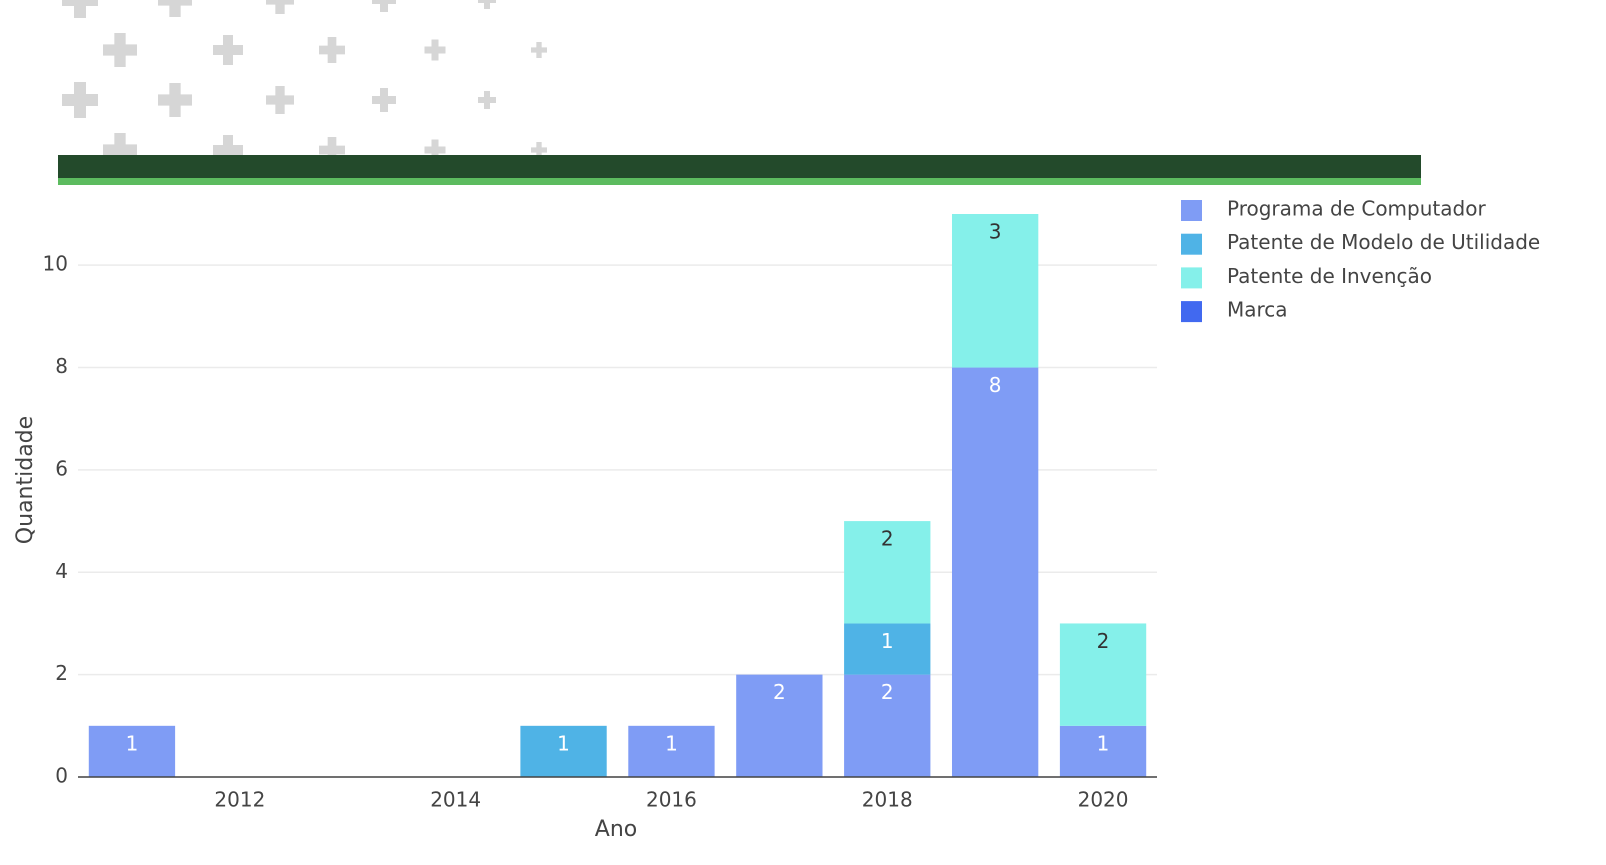 The width and height of the screenshot is (1606, 865). What do you see at coordinates (61, 468) in the screenshot?
I see `y-tick-label: 6` at bounding box center [61, 468].